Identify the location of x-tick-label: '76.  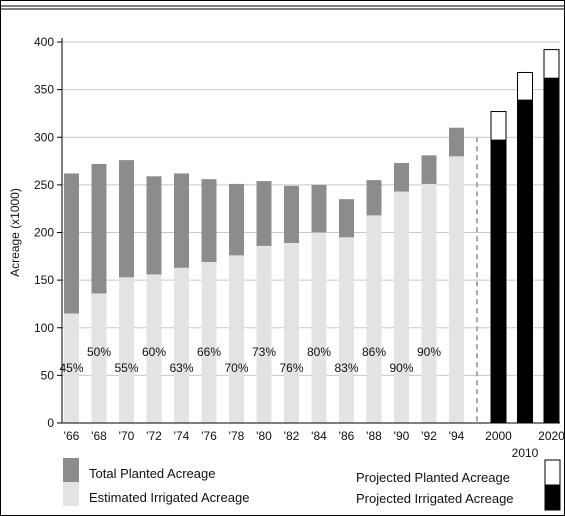
(209, 436).